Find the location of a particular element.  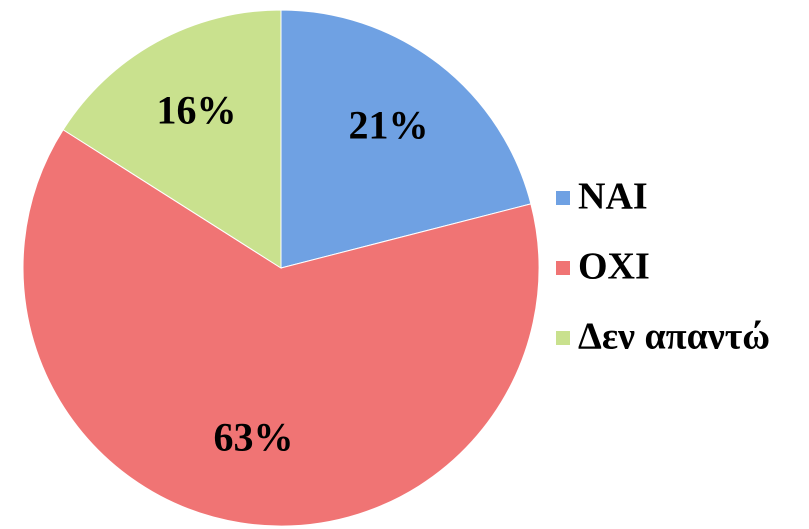

data-label: 21% is located at coordinates (389, 125).